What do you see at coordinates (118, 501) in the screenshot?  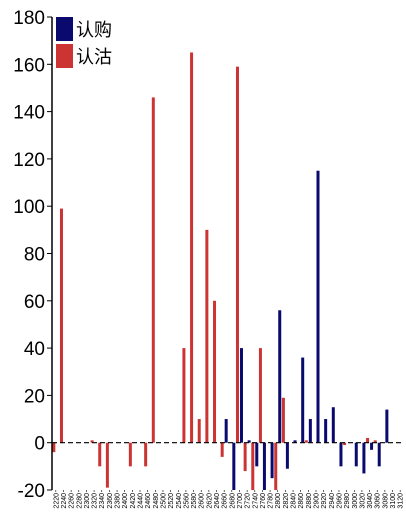 I see `x-tick-label: 2380` at bounding box center [118, 501].